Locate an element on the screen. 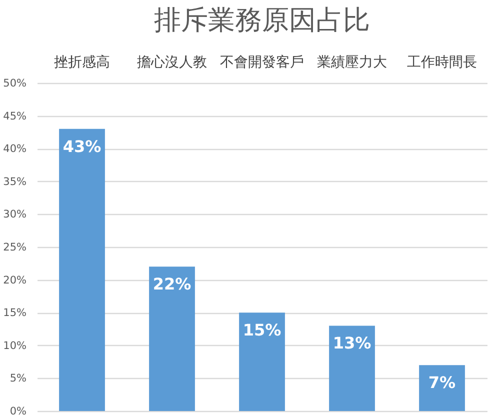 Image resolution: width=491 pixels, height=420 pixels. x-tick-label: 不會開發客戶 is located at coordinates (262, 62).